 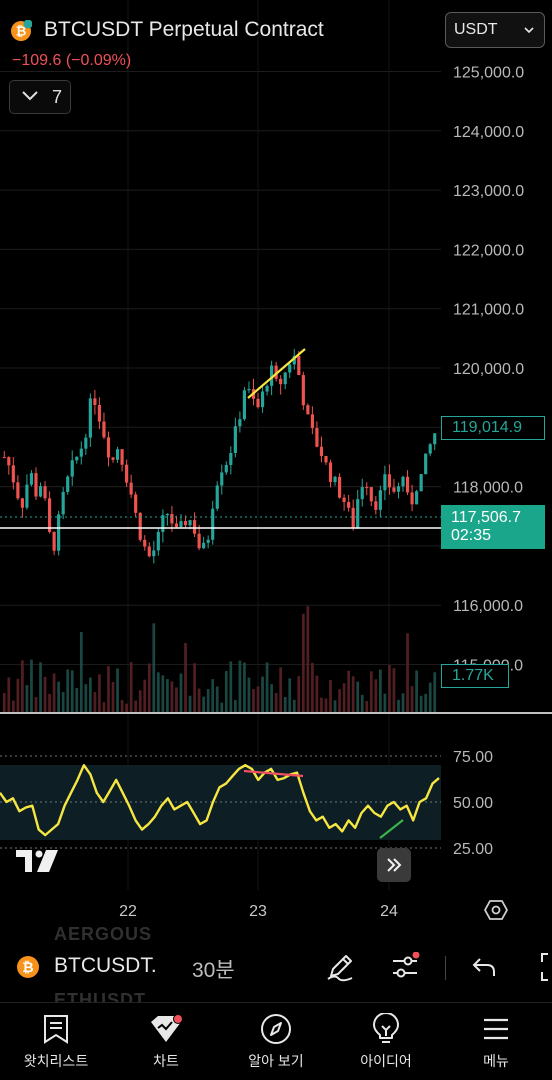 I want to click on compass-icon, so click(x=276, y=1029).